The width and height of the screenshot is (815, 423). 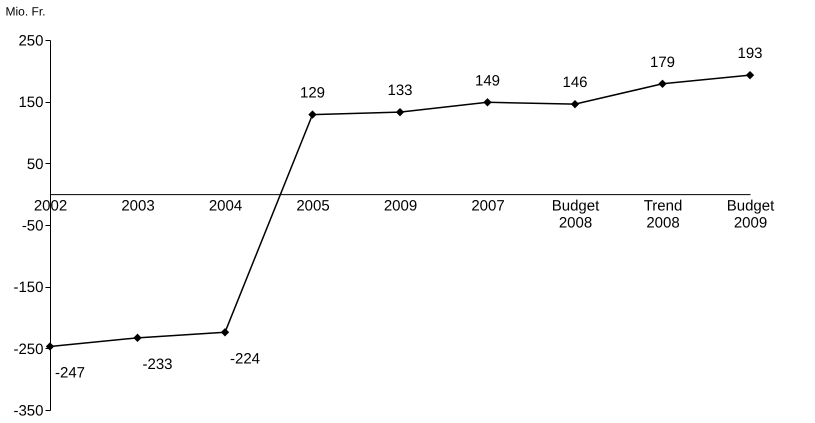 I want to click on y-tick-label: -150, so click(x=28, y=287).